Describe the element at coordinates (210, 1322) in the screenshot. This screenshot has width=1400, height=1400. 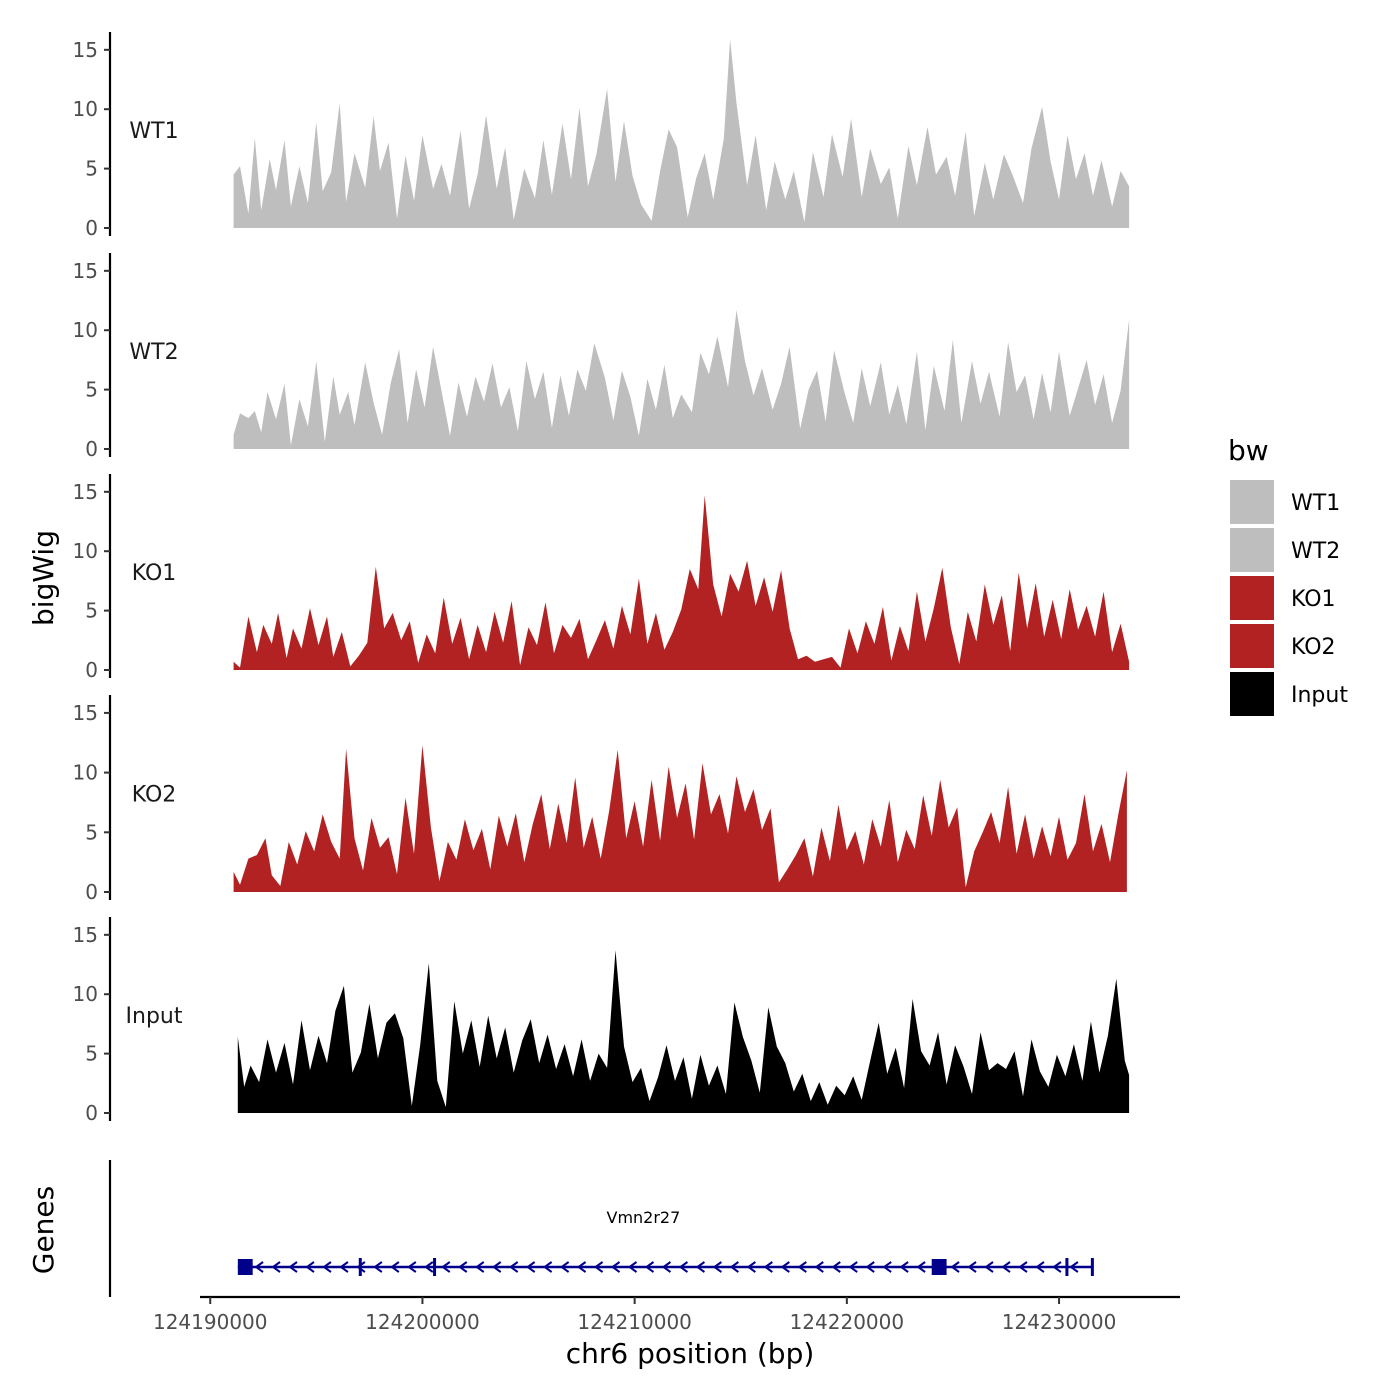
I see `x-tick-label: 124190000` at that location.